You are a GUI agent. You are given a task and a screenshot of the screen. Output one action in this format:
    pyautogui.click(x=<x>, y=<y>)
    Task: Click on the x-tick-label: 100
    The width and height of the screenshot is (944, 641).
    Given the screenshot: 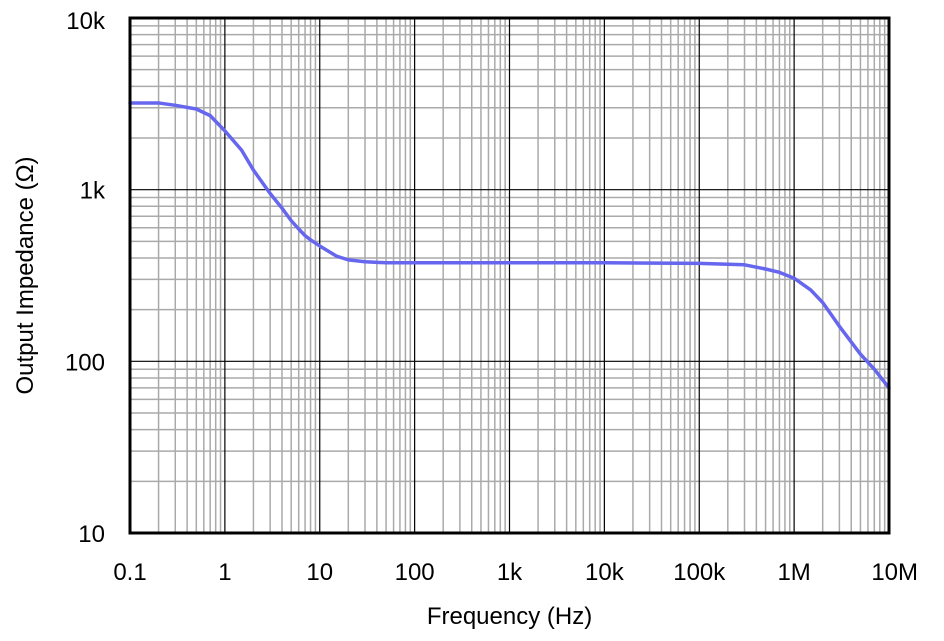 What is the action you would take?
    pyautogui.click(x=415, y=572)
    